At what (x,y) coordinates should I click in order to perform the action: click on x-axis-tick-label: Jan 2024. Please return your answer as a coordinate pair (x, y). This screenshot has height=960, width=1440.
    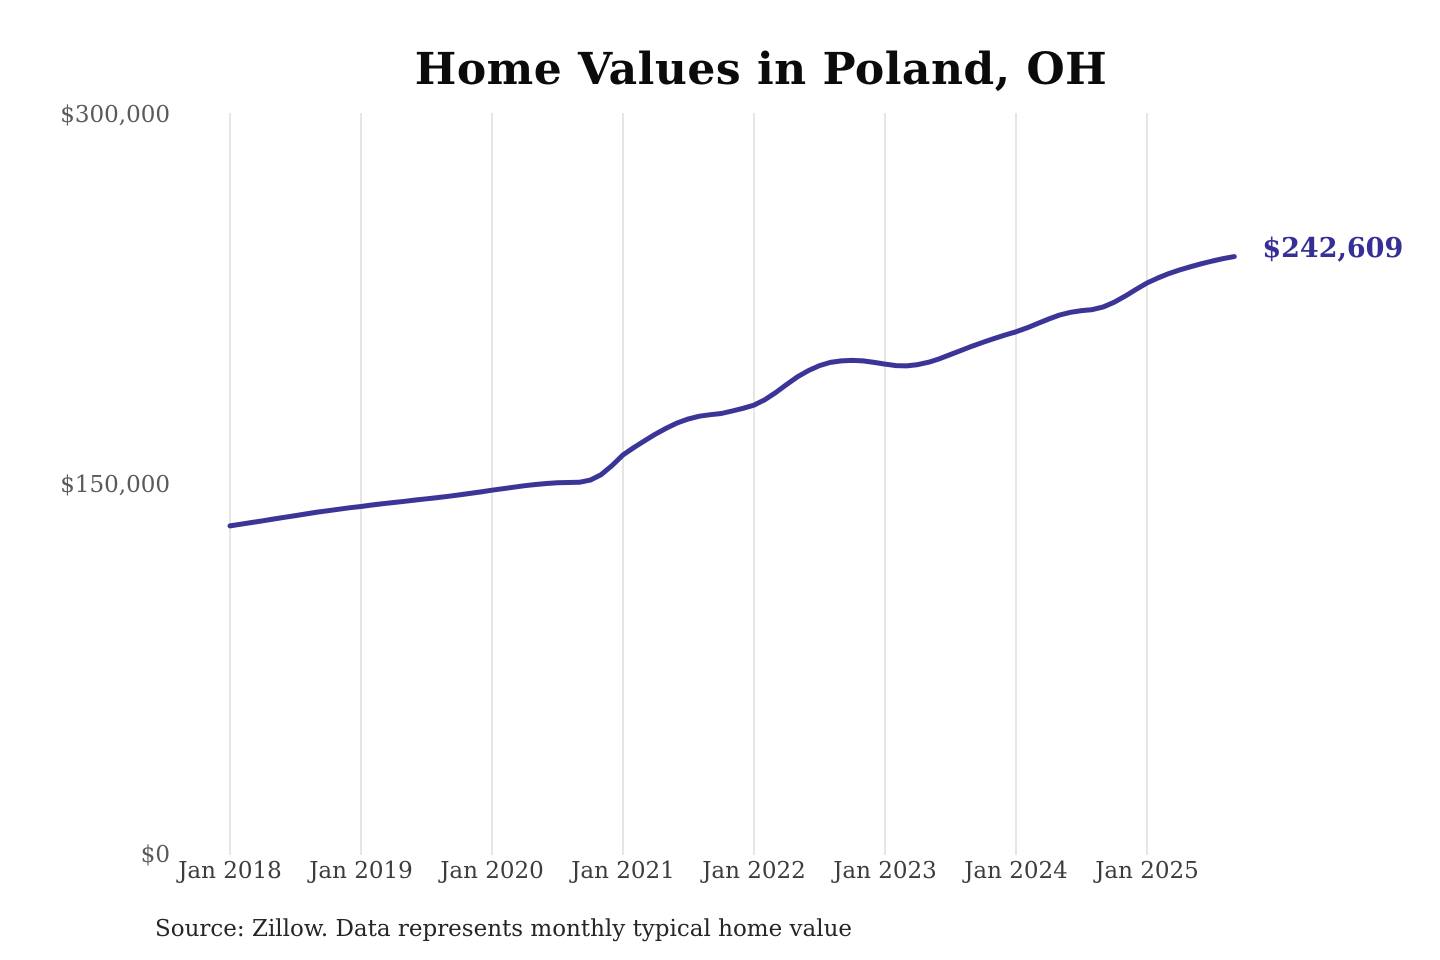
    Looking at the image, I should click on (1016, 871).